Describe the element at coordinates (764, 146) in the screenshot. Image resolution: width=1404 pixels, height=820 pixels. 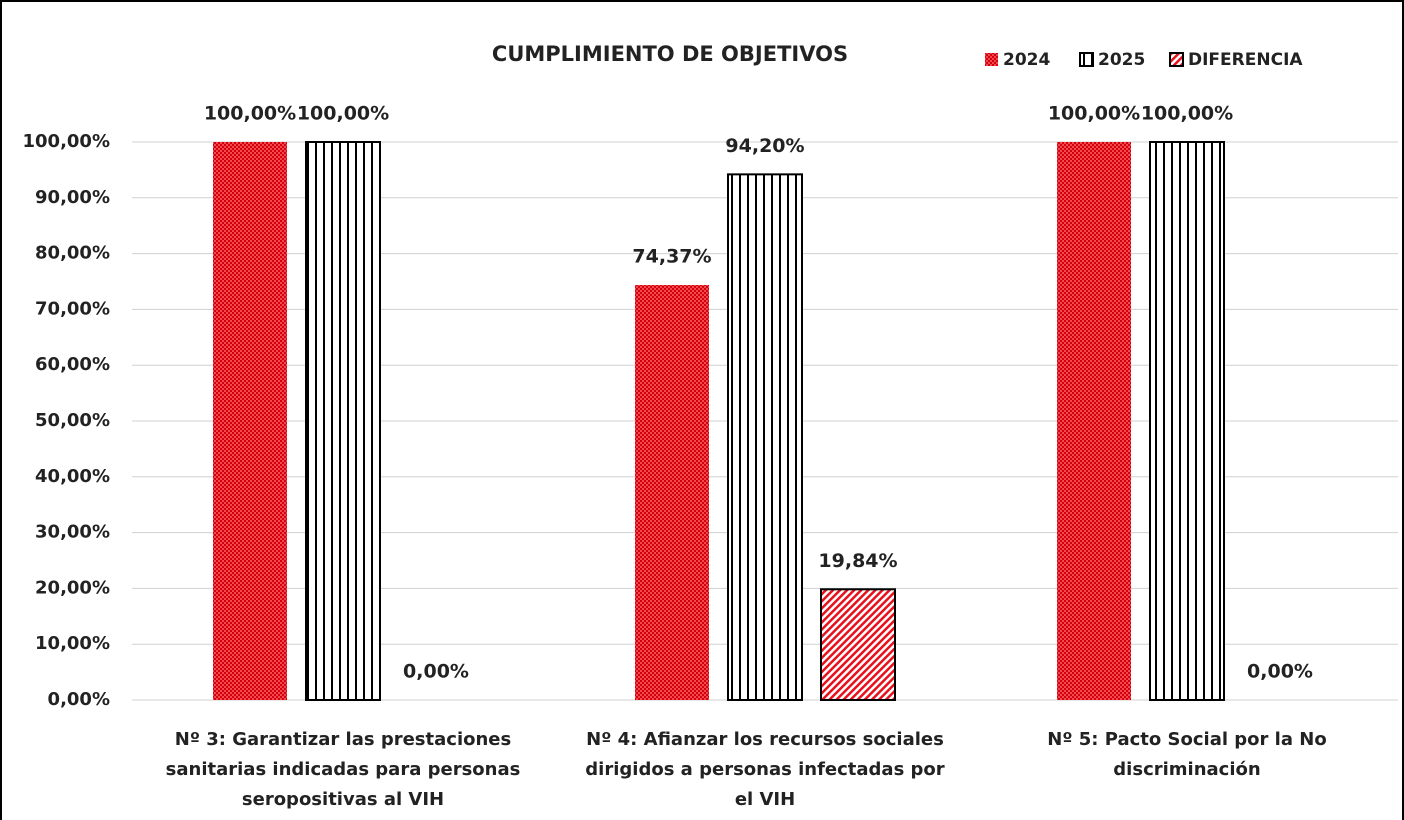
I see `data-label: 94,20%` at that location.